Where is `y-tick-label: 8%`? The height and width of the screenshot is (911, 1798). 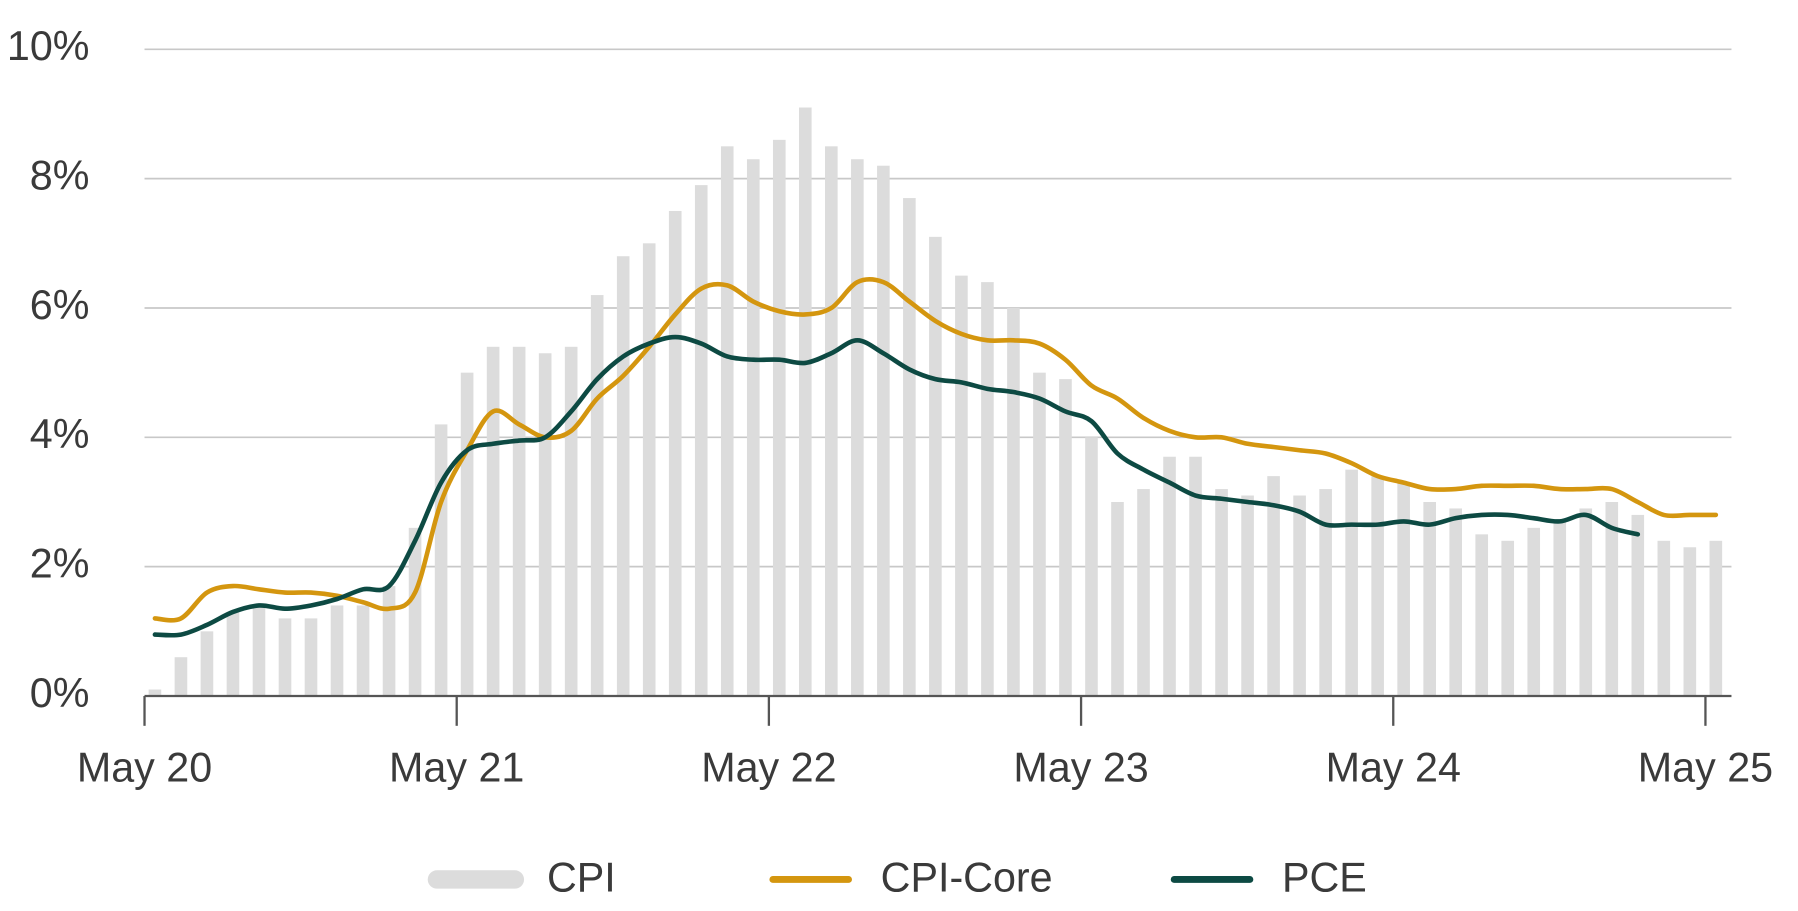 y-tick-label: 8% is located at coordinates (60, 176).